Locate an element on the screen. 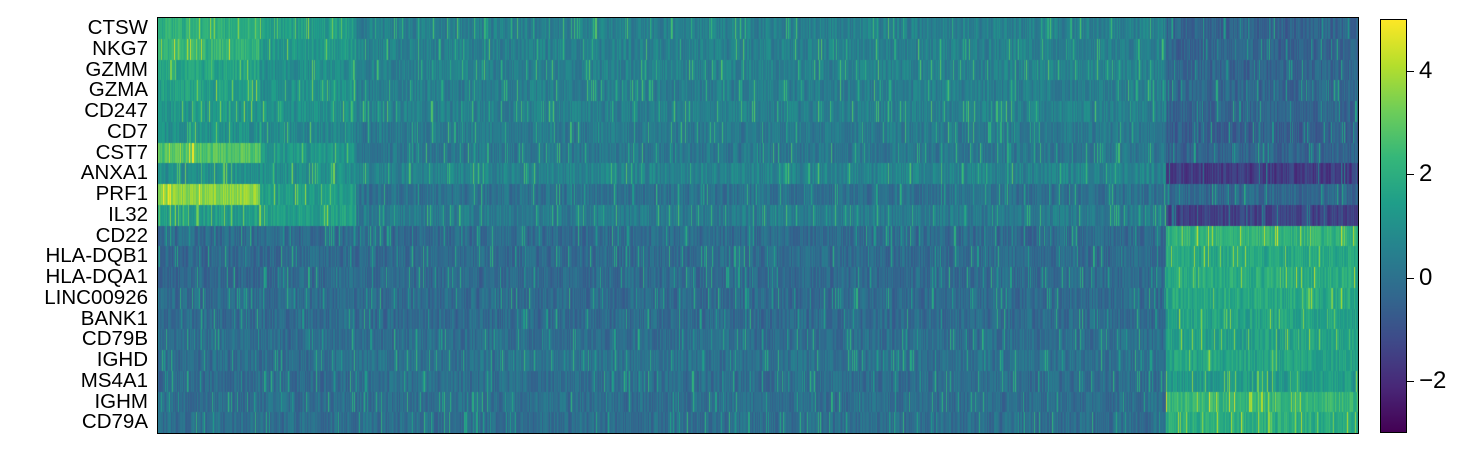  gene-label: CD247 is located at coordinates (116, 111).